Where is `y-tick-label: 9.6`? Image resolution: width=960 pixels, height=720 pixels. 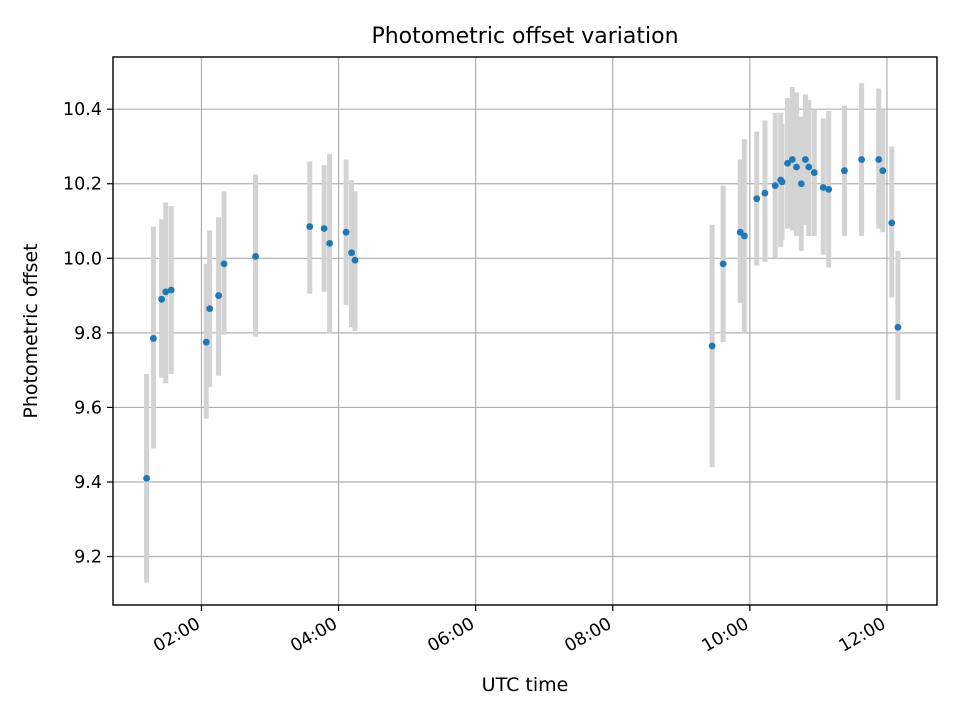
y-tick-label: 9.6 is located at coordinates (88, 408).